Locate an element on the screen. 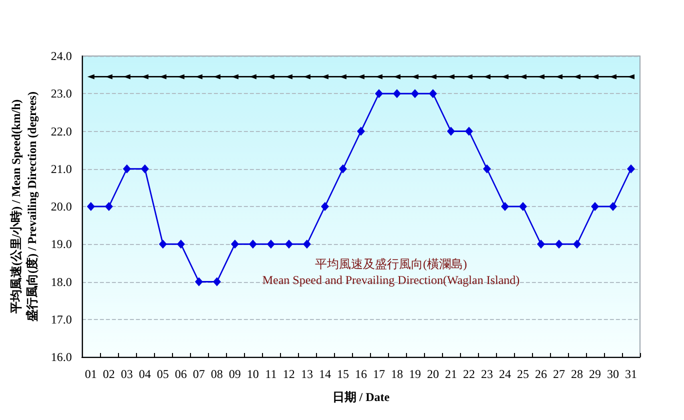  y-axis-title: 平均風速(公里/小時) / Mean Speed(km/h) 盛行風向(度) / Prevailing Direction (degrees) is located at coordinates (24, 207).